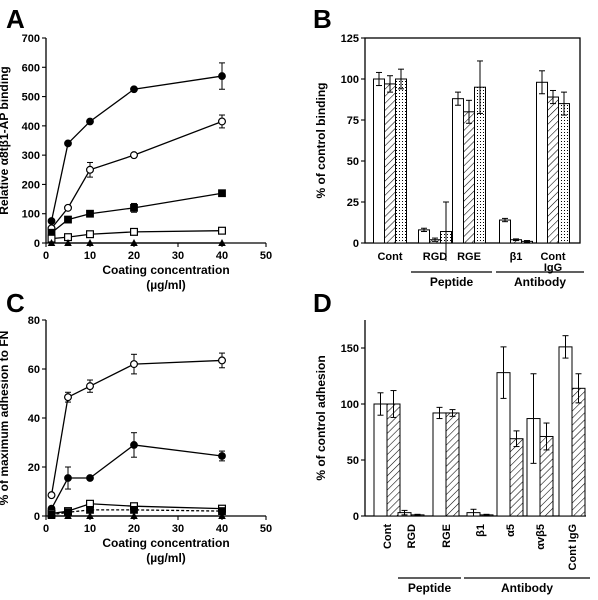 The height and width of the screenshot is (600, 598). I want to click on panel-letter-b: B, so click(322, 19).